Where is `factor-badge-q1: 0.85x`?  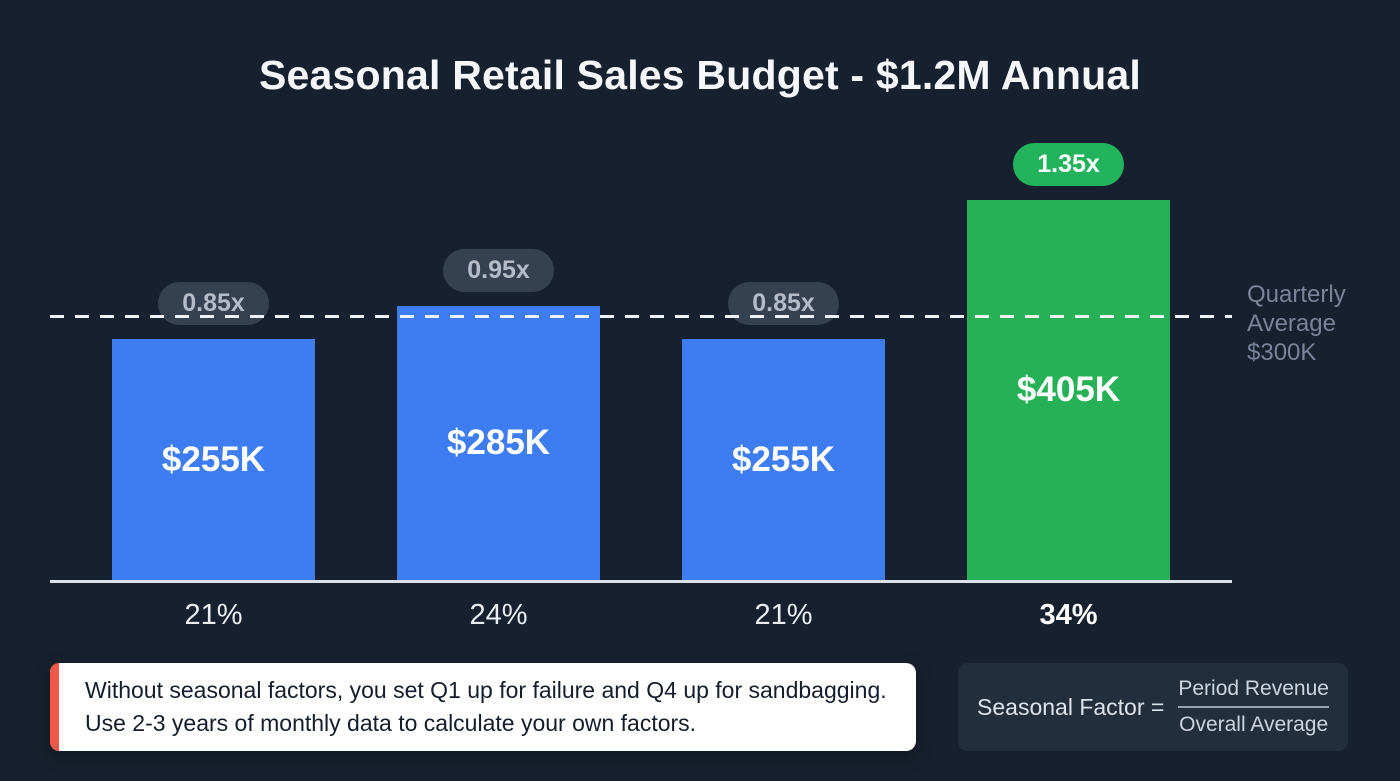
factor-badge-q1: 0.85x is located at coordinates (213, 303).